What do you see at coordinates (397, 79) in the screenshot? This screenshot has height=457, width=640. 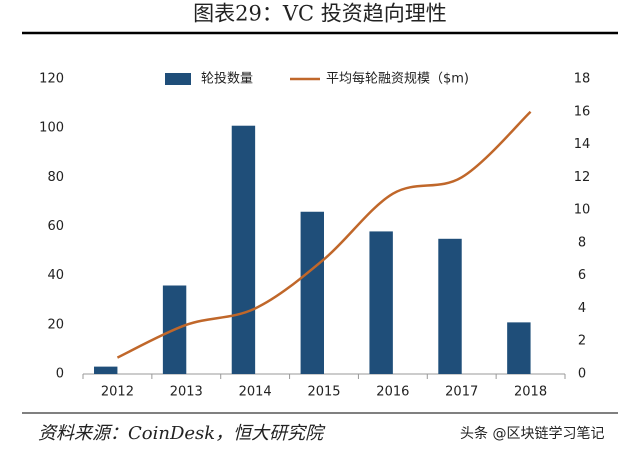 I see `legend-label: 平均每轮融资规模（$m)` at bounding box center [397, 79].